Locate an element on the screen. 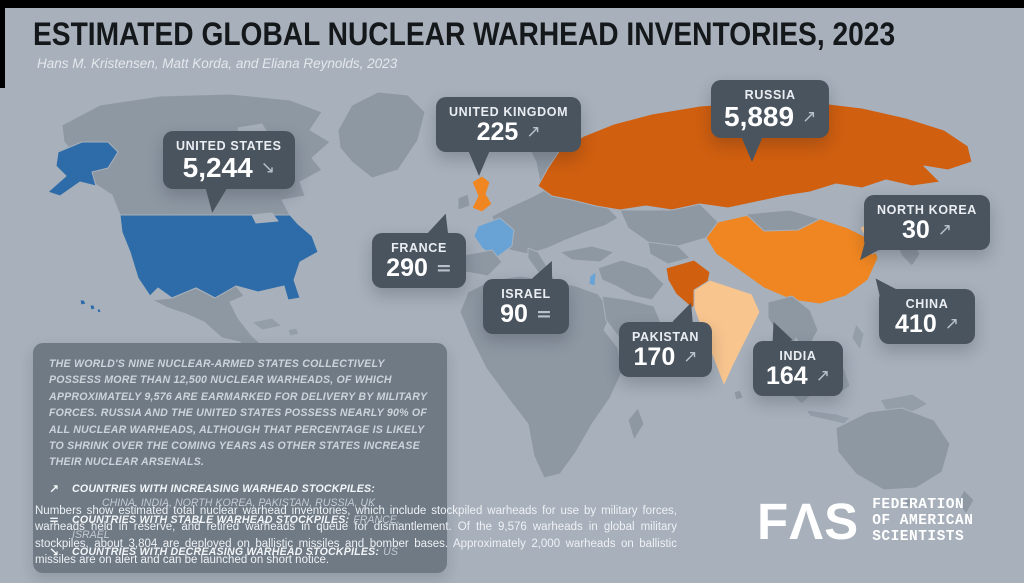  fas-logo-line: SCIENTISTS is located at coordinates (918, 537).